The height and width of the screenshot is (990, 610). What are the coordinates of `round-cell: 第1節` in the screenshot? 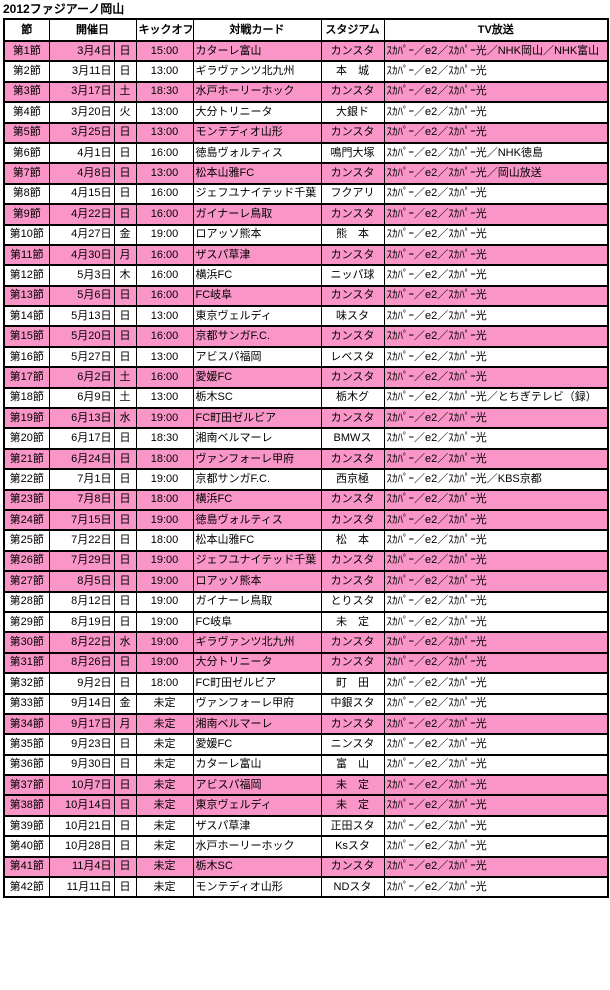 It's located at (26, 51).